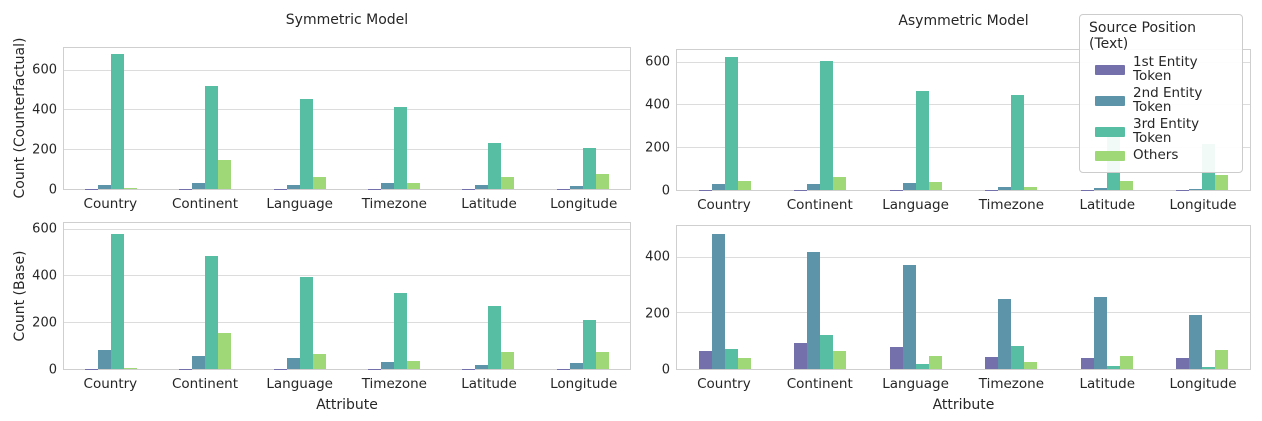  What do you see at coordinates (347, 405) in the screenshot?
I see `x-axis-label-attribute-left: Attribute` at bounding box center [347, 405].